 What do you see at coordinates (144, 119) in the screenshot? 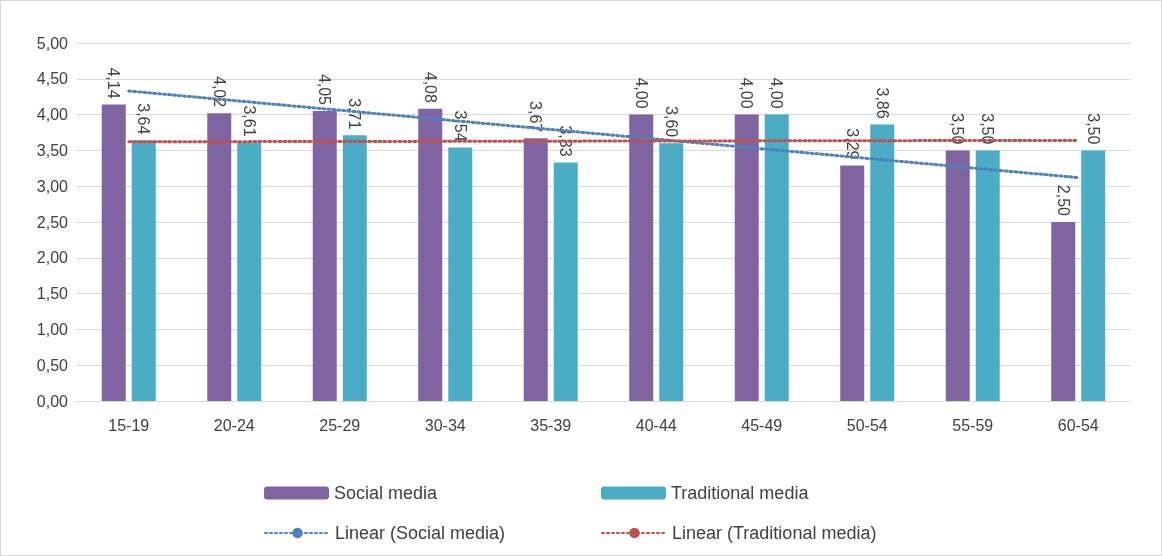
I see `data-label: 3,64` at bounding box center [144, 119].